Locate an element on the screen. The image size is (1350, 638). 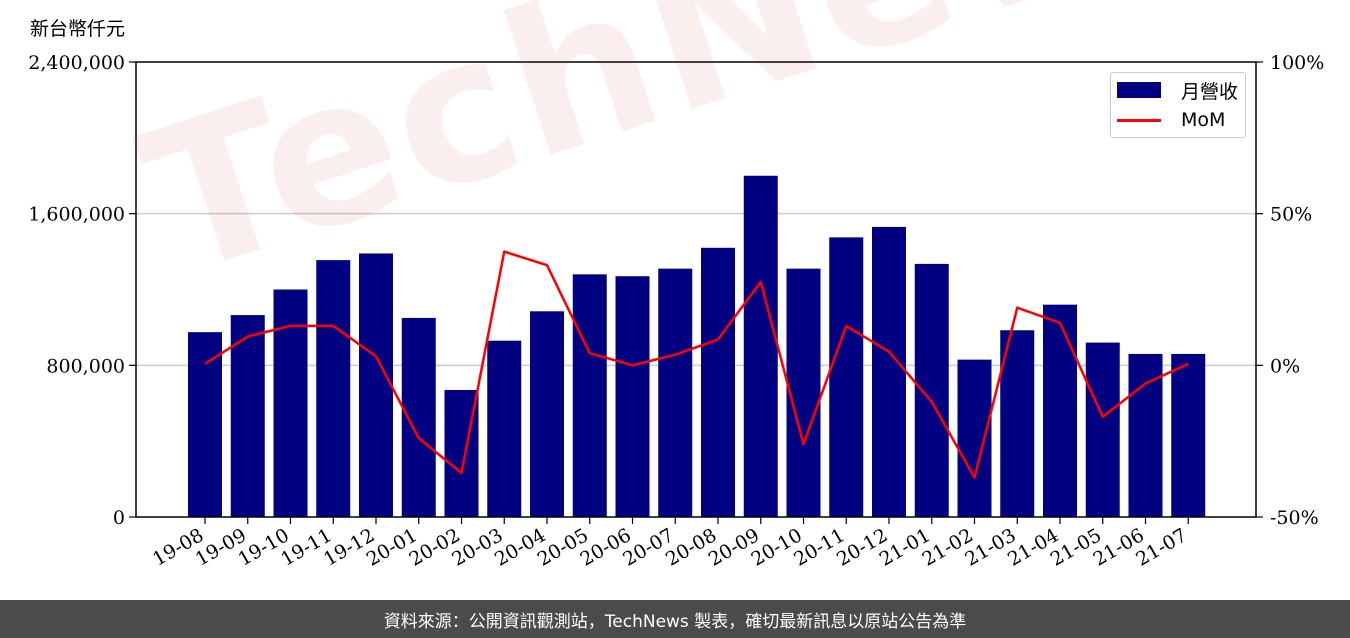
right-tick-label: -50% is located at coordinates (1294, 518).